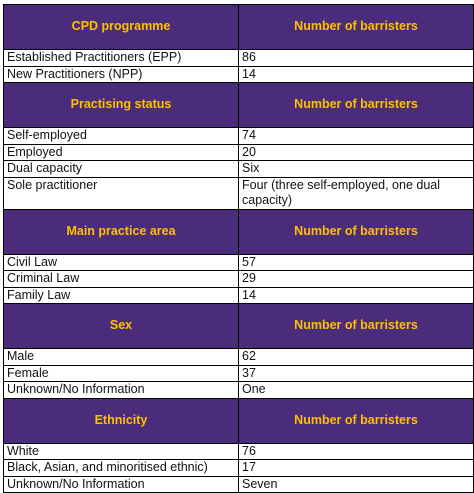 Image resolution: width=474 pixels, height=493 pixels. I want to click on section-heading: Sex, so click(121, 326).